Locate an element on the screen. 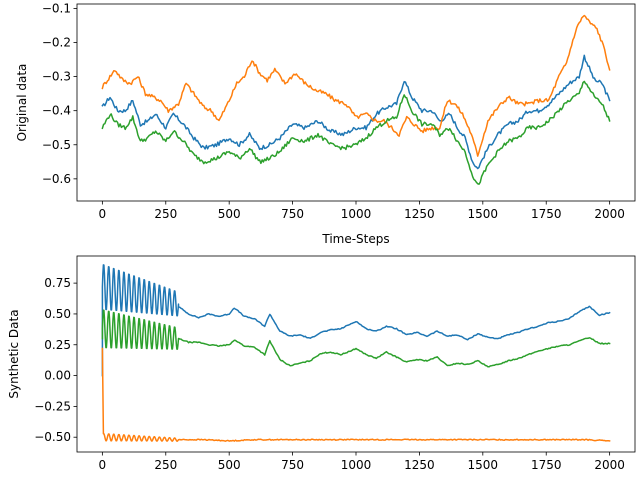  top-x-tick-label: 2000 is located at coordinates (609, 214).